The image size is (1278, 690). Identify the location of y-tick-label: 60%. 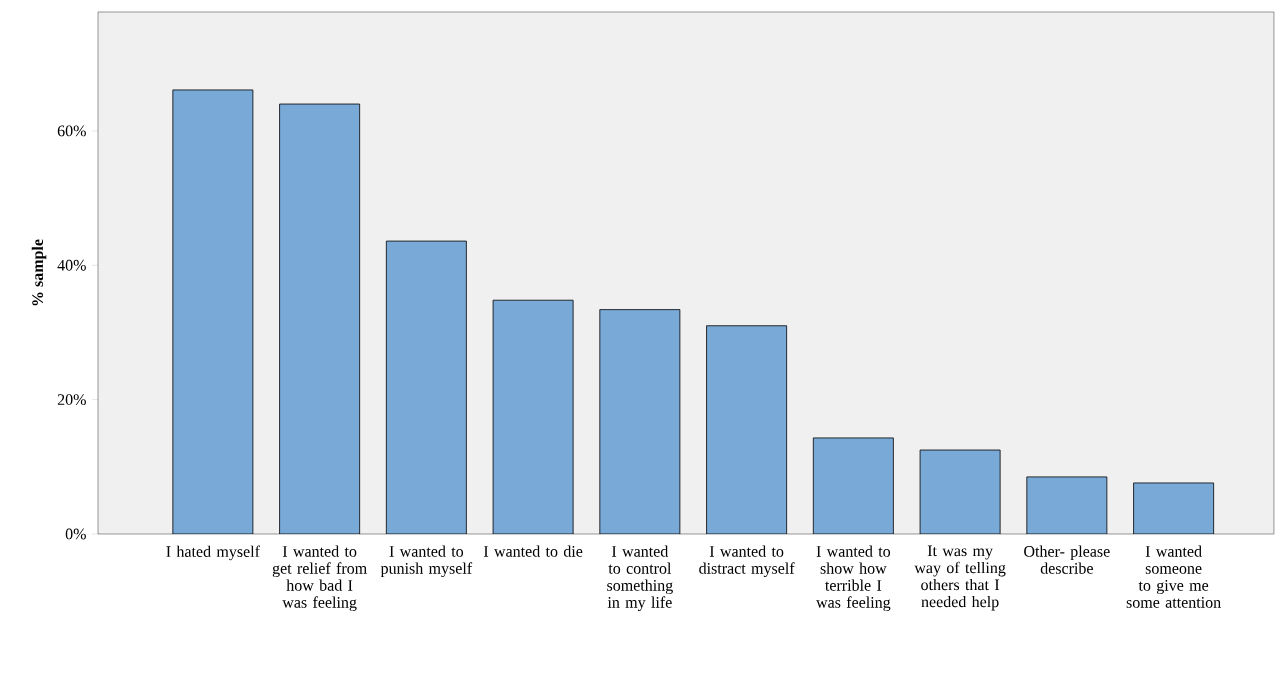
(71, 131).